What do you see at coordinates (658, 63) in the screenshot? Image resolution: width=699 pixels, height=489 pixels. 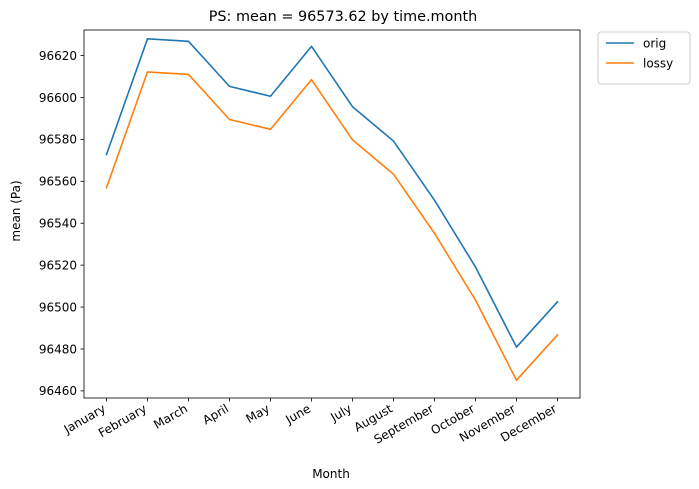 I see `legend-label-lossy: lossy` at bounding box center [658, 63].